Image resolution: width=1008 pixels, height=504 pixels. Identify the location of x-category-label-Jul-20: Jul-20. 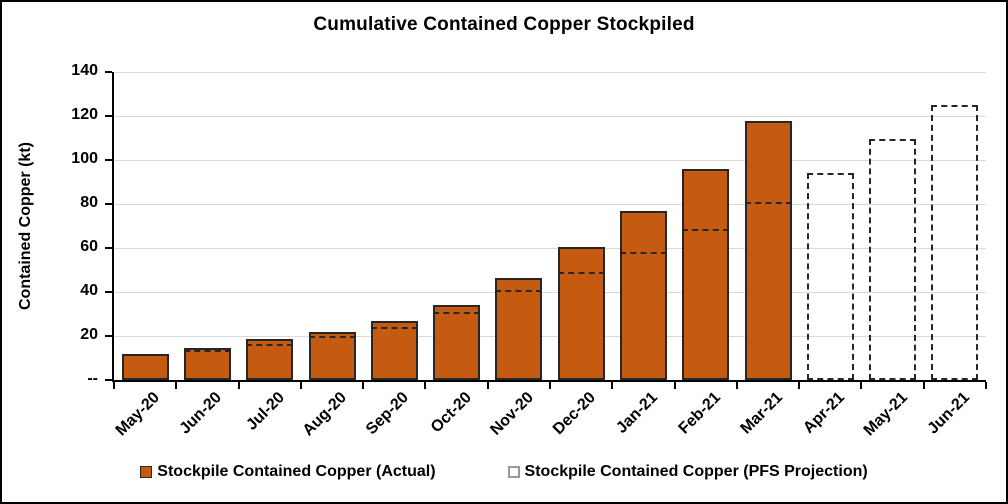
(265, 411).